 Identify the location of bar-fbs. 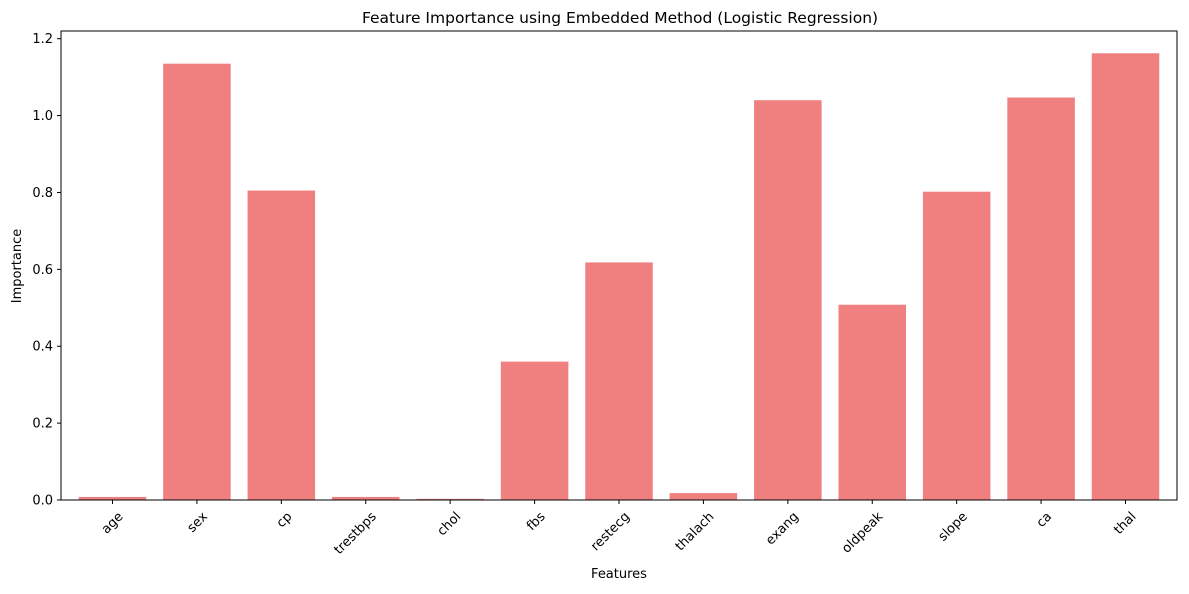
(534, 430).